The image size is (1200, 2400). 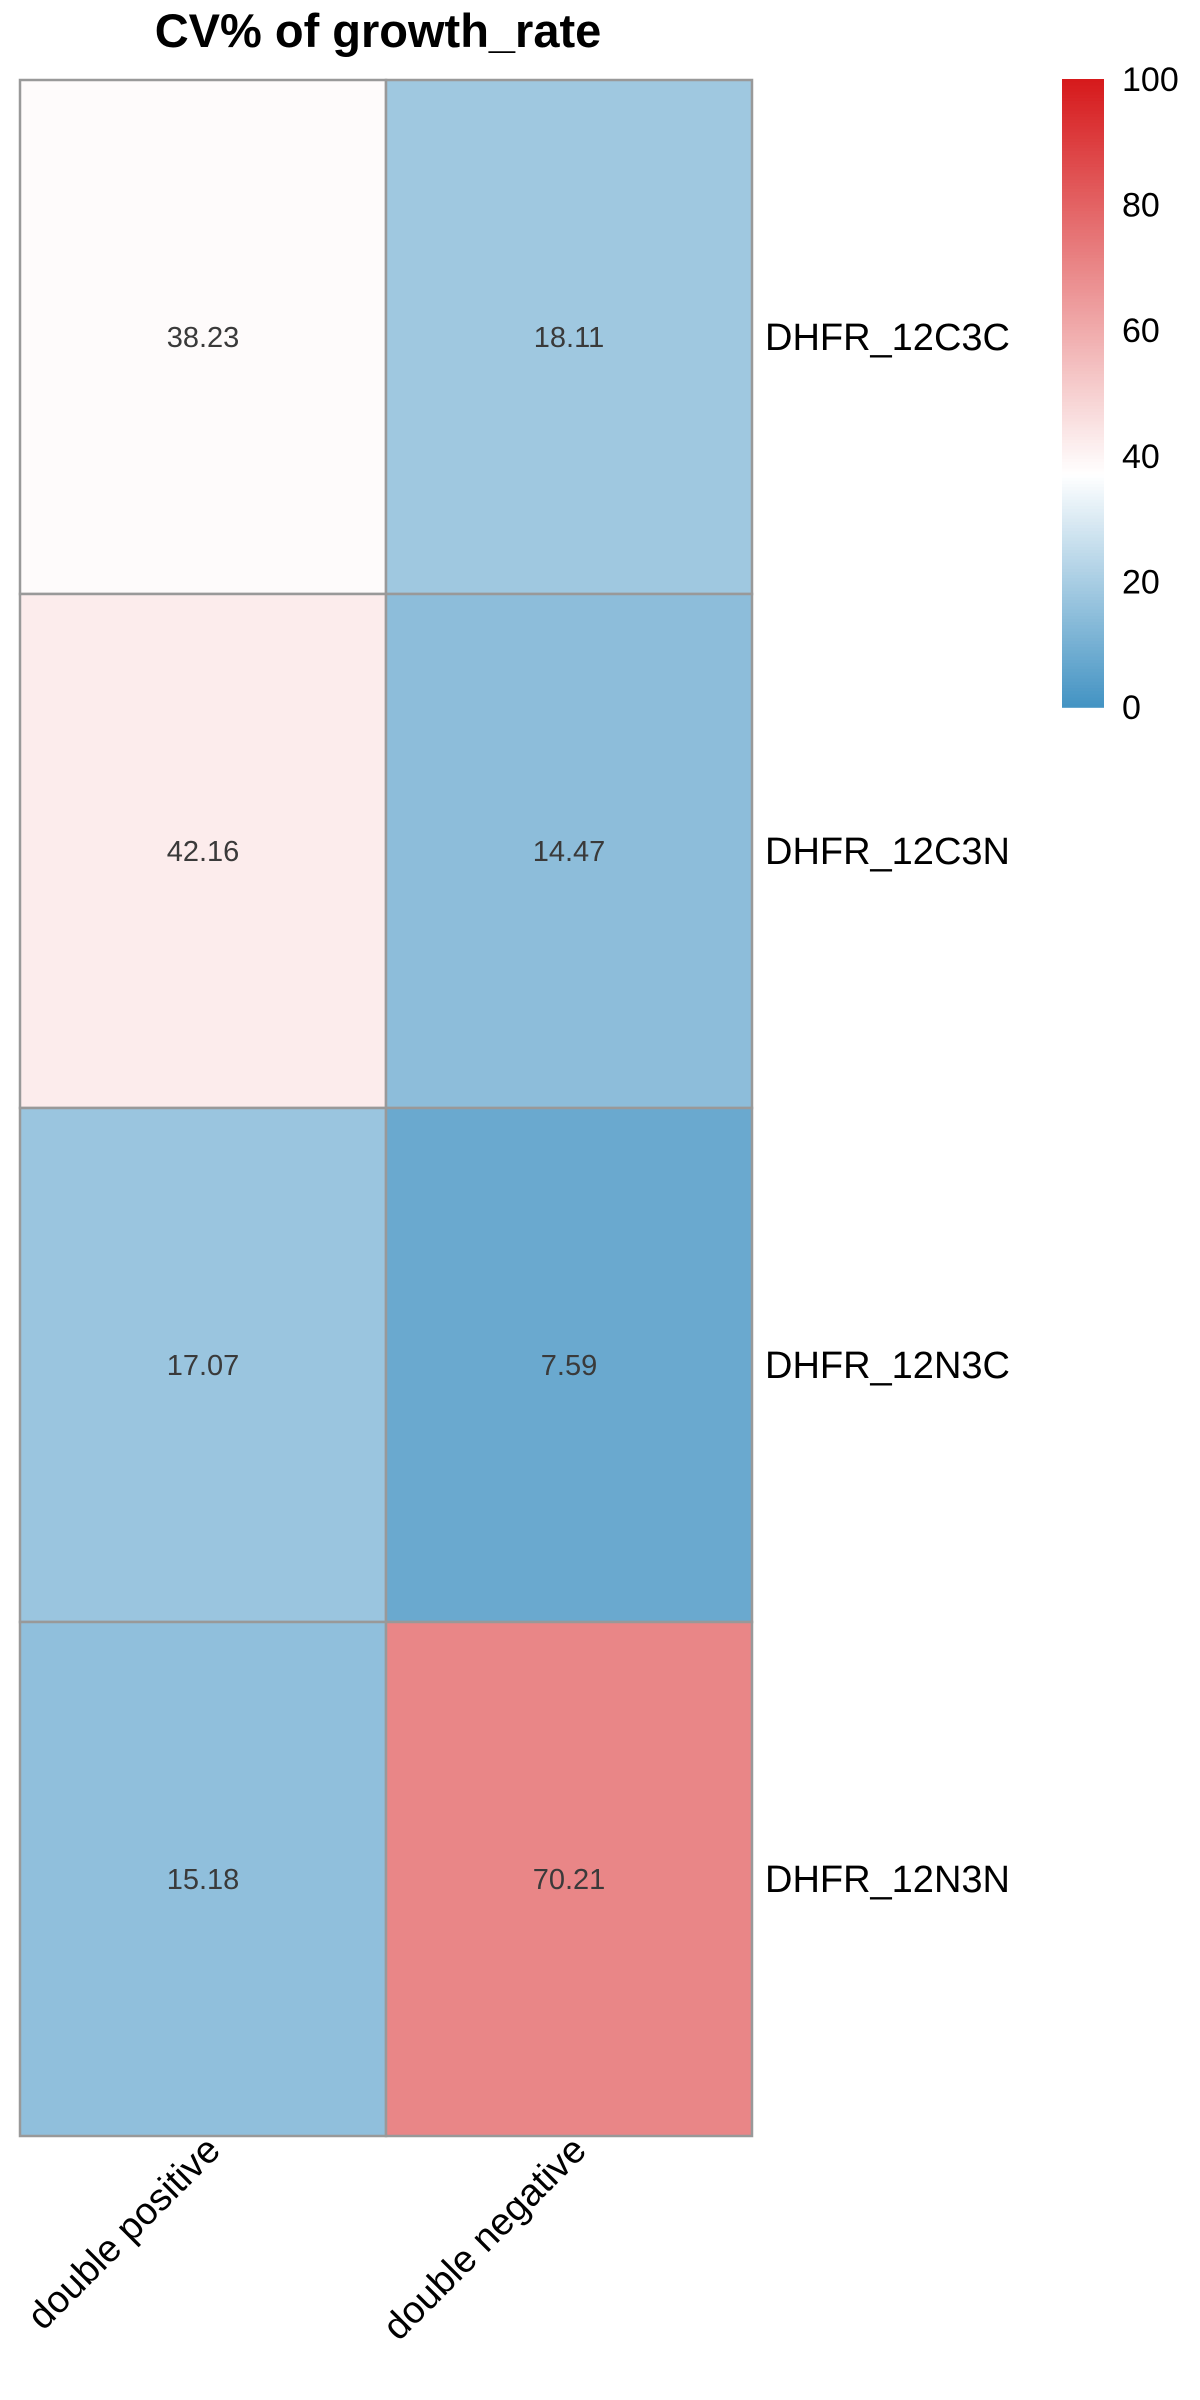 I want to click on cell-value-label: 38.23, so click(x=203, y=338).